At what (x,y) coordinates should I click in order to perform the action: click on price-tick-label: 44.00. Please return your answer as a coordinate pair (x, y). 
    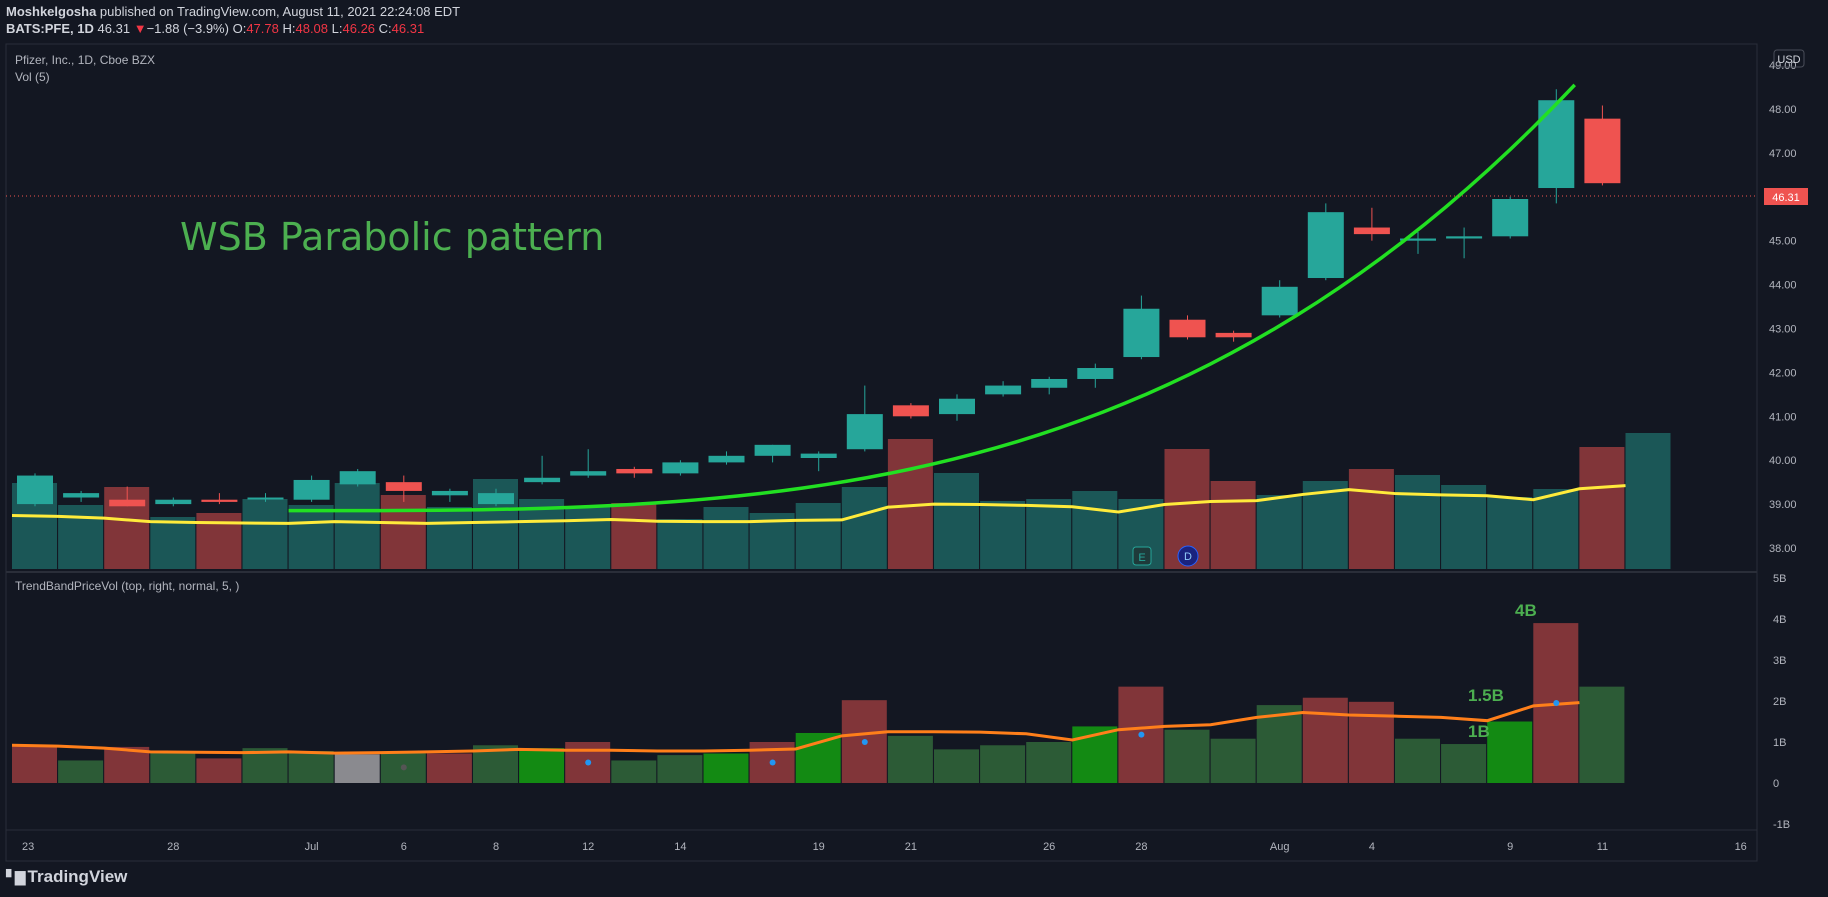
    Looking at the image, I should click on (1783, 286).